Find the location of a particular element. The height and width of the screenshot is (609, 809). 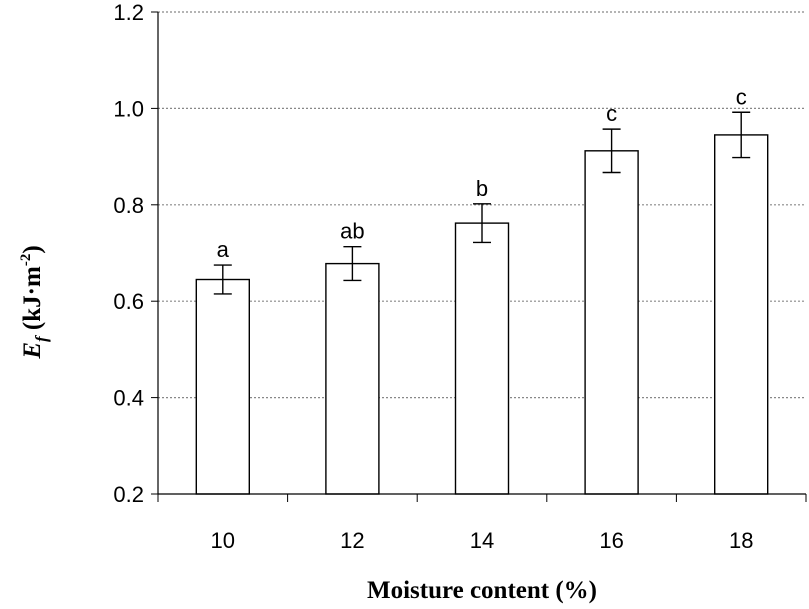

significance-label: b is located at coordinates (482, 188).